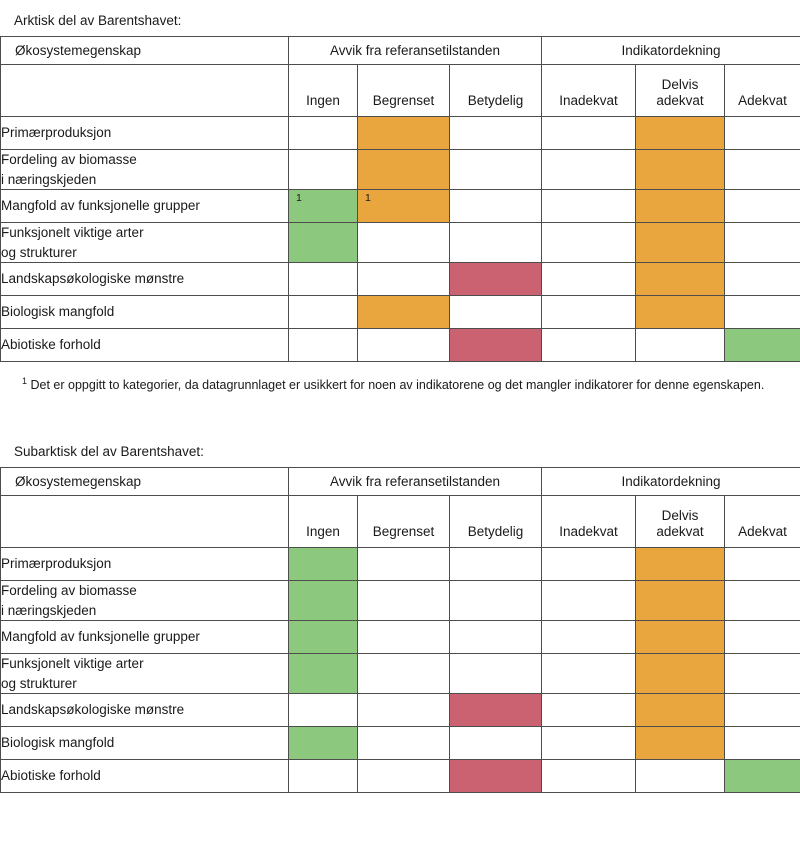  Describe the element at coordinates (25, 381) in the screenshot. I see `footnote-marker: 1` at that location.